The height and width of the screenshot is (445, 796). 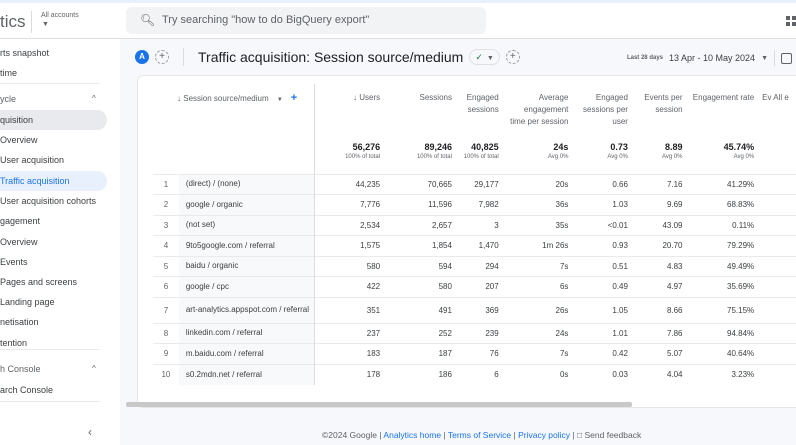 I want to click on sidebar-item: quisition, so click(x=53, y=120).